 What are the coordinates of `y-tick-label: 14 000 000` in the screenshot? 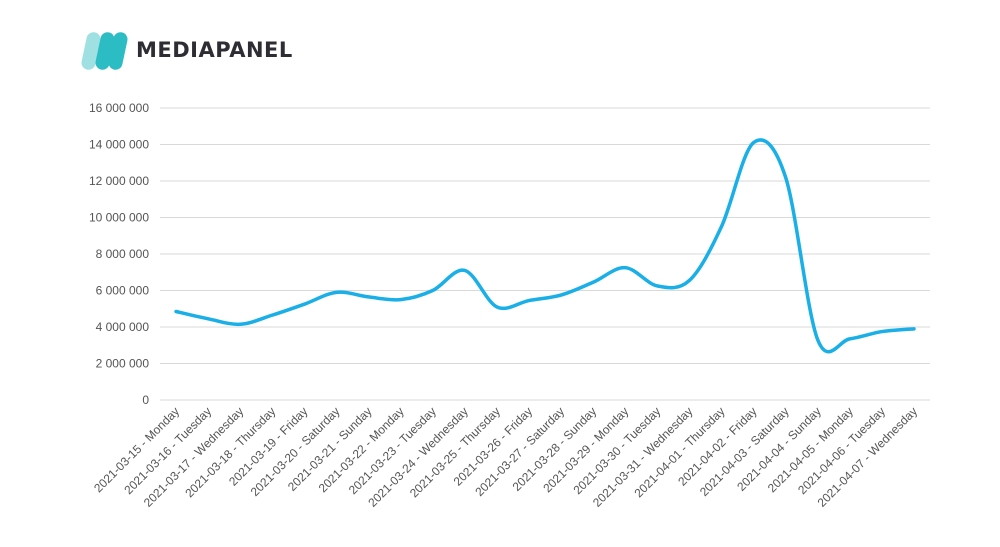 It's located at (119, 145).